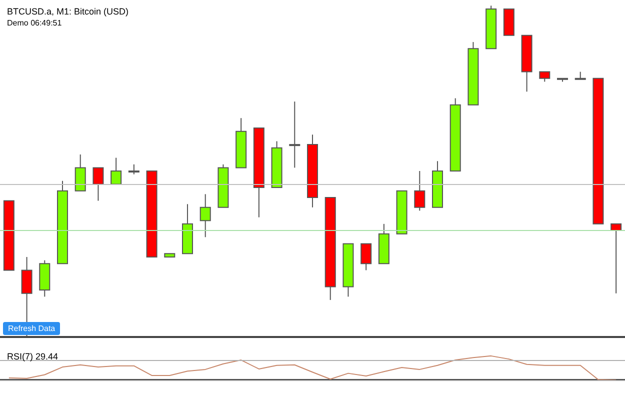 The height and width of the screenshot is (393, 625). What do you see at coordinates (32, 357) in the screenshot?
I see `chart-title: RSI(7) 29.44` at bounding box center [32, 357].